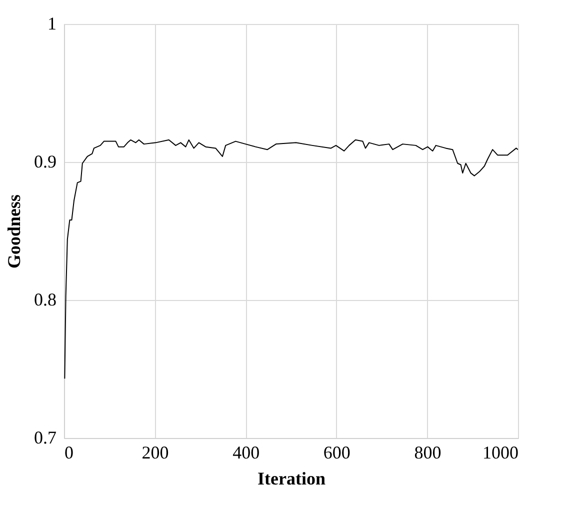 This screenshot has height=520, width=579. Describe the element at coordinates (336, 452) in the screenshot. I see `x-tick-label: 600` at that location.